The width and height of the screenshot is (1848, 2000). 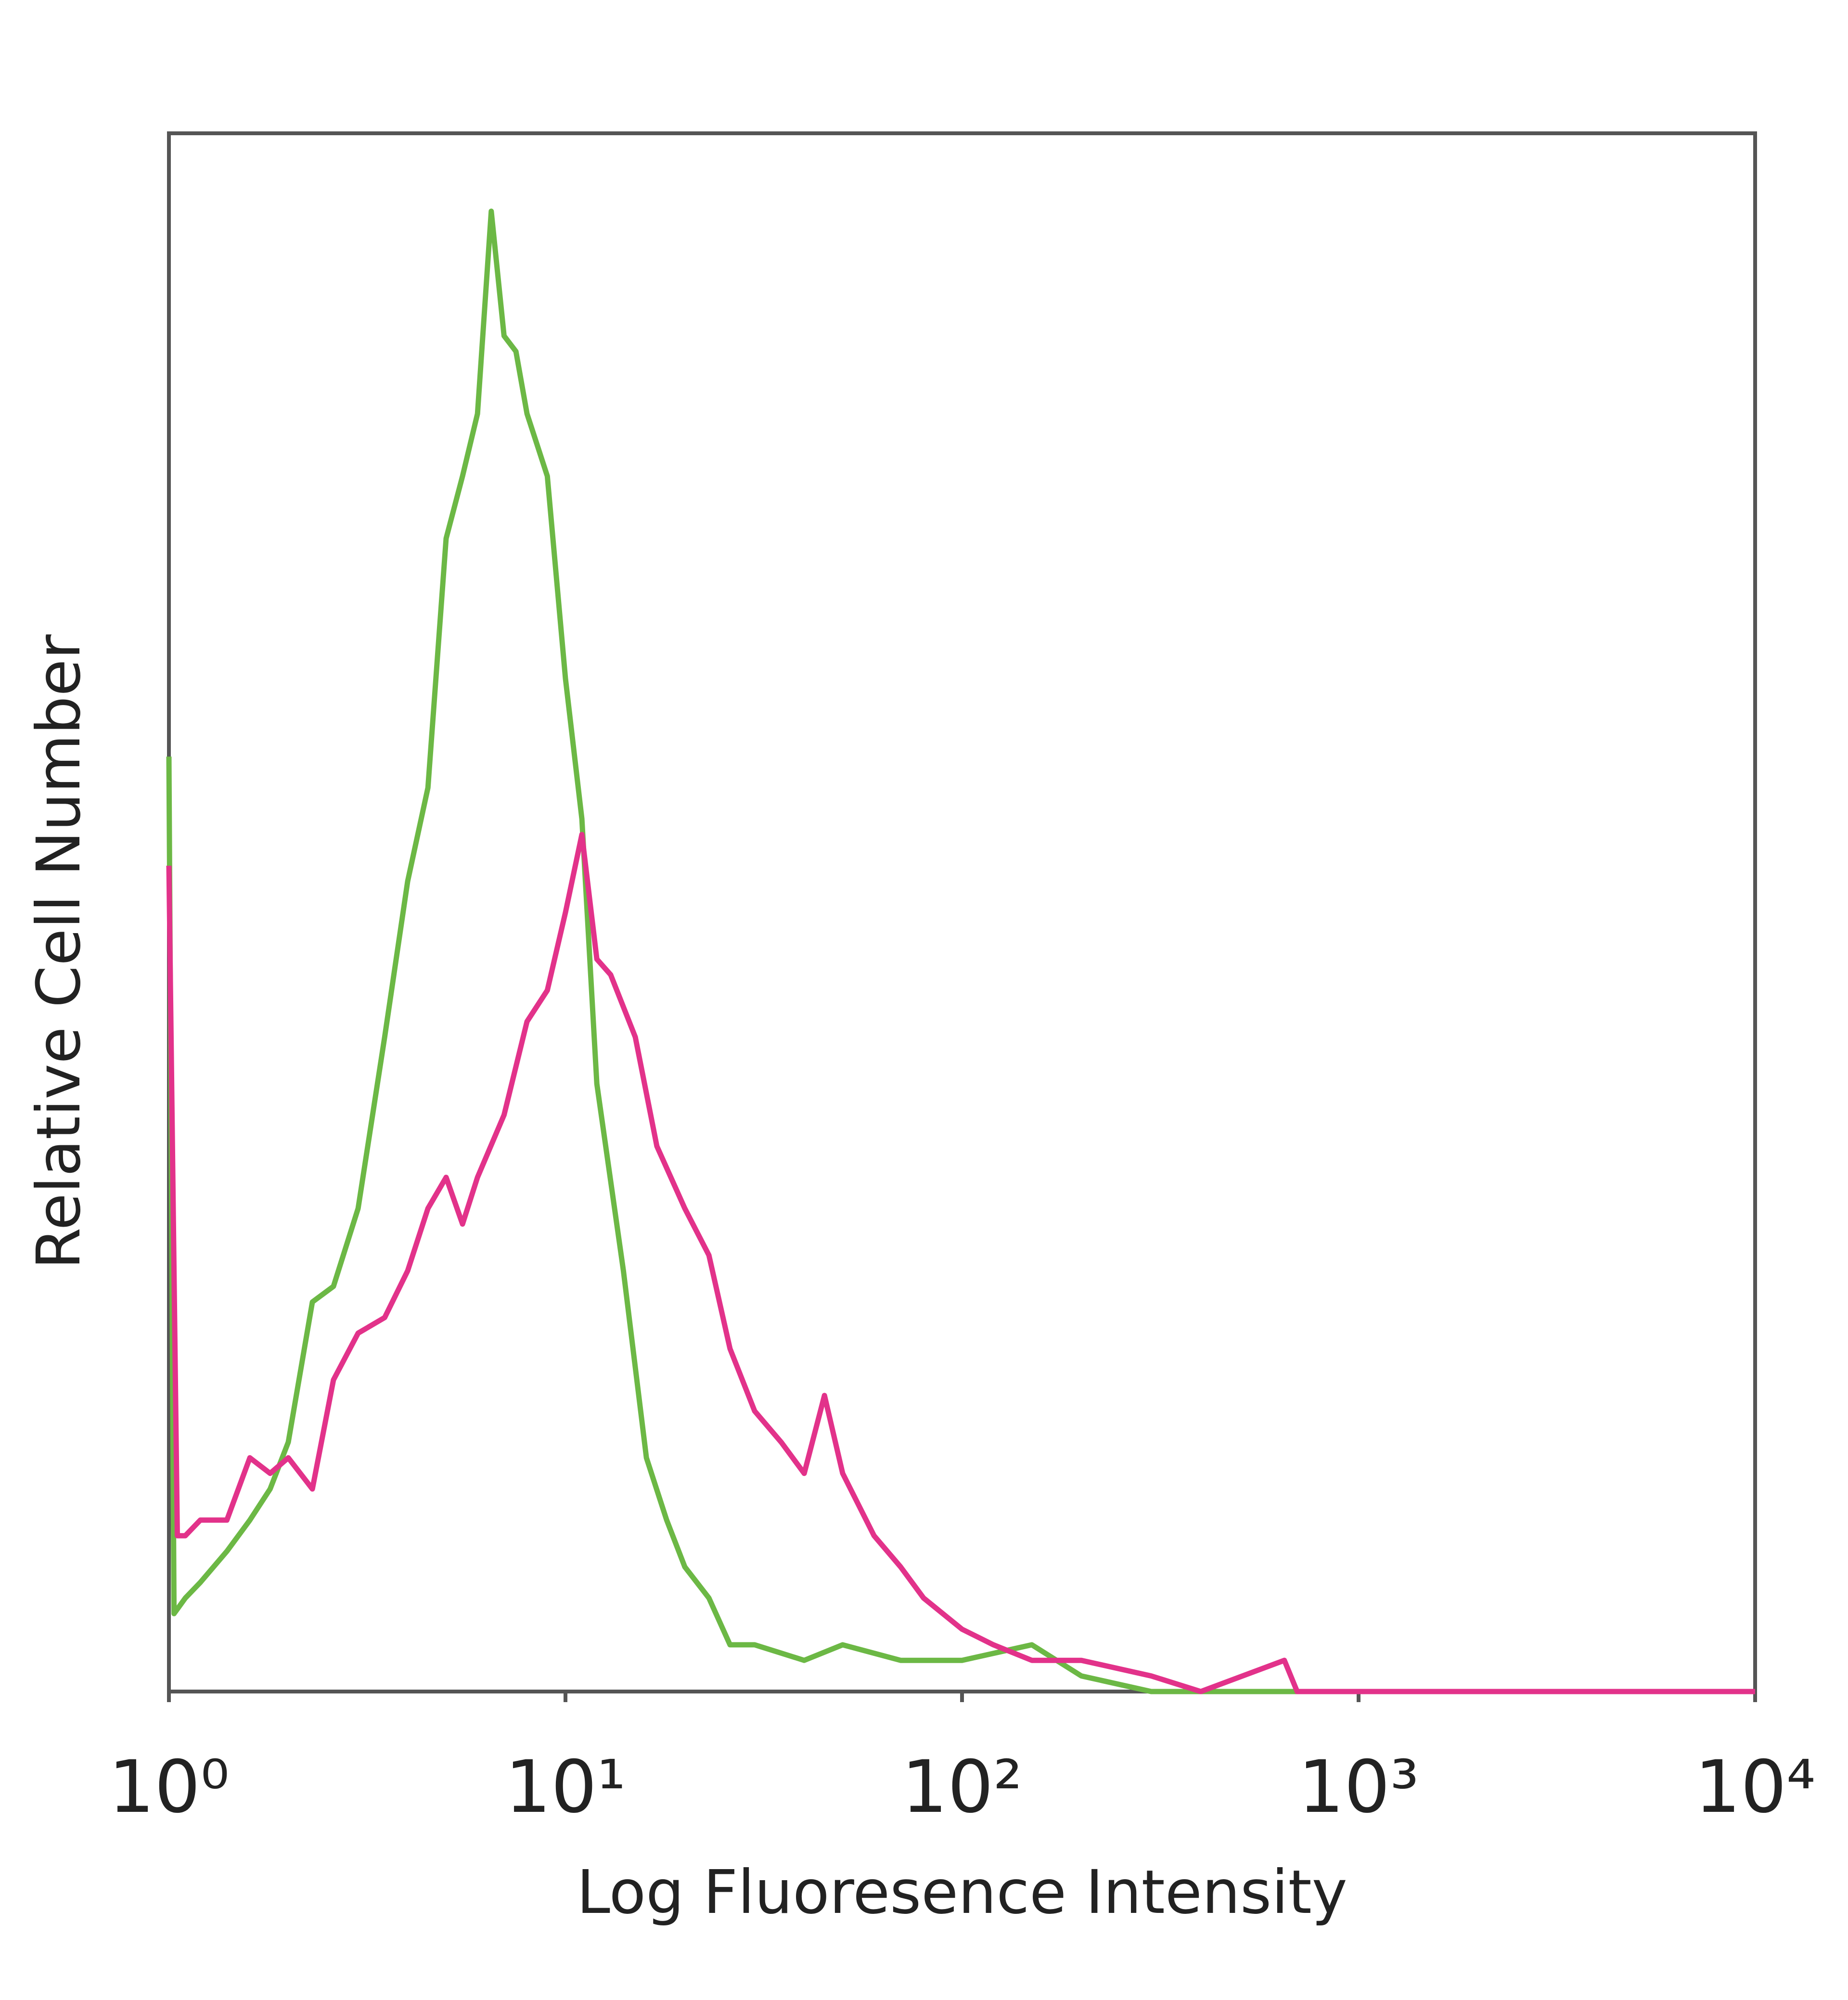 What do you see at coordinates (168, 1787) in the screenshot?
I see `x-tick-label: 10⁰` at bounding box center [168, 1787].